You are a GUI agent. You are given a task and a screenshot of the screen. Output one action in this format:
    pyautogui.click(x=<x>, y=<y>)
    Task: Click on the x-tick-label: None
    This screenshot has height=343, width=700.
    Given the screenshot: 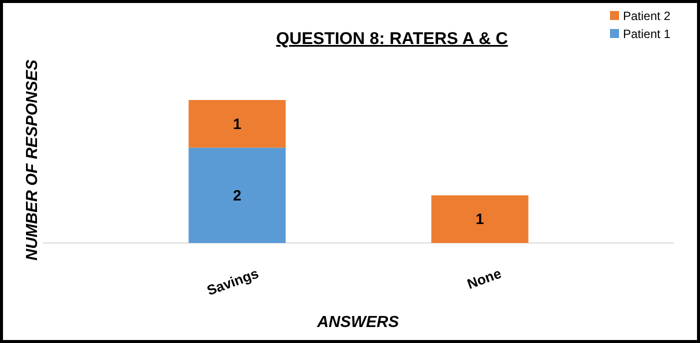 What is the action you would take?
    pyautogui.click(x=484, y=278)
    